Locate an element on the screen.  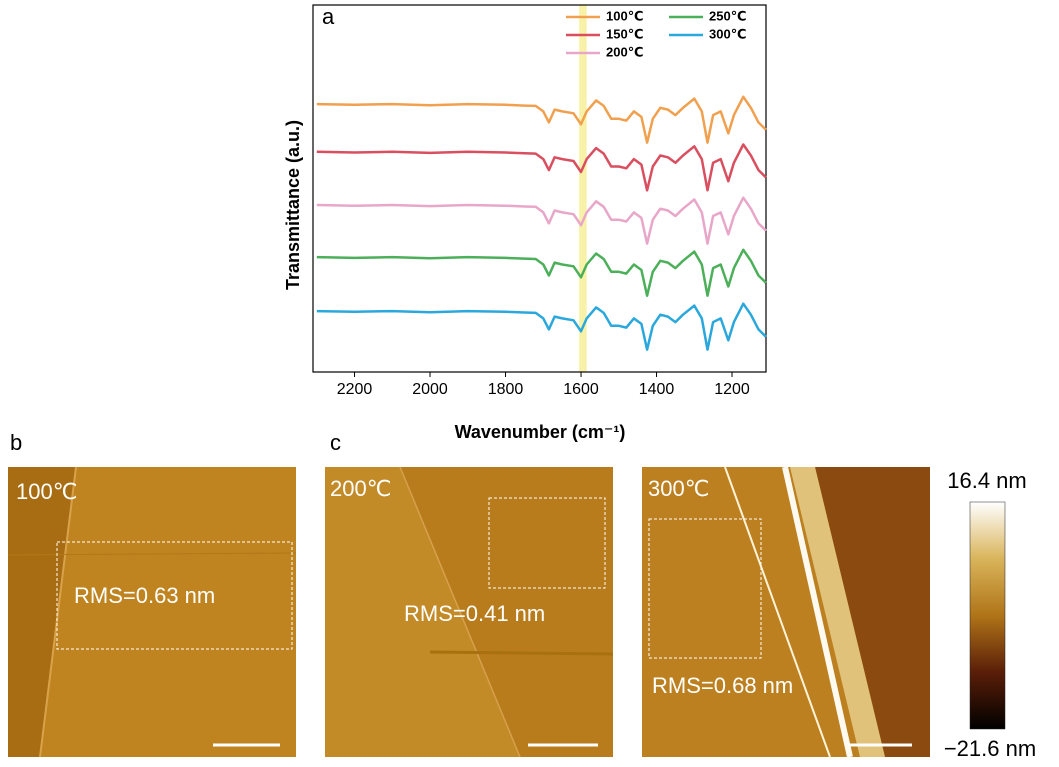
colorbar-max: 16.4 nm is located at coordinates (987, 480).